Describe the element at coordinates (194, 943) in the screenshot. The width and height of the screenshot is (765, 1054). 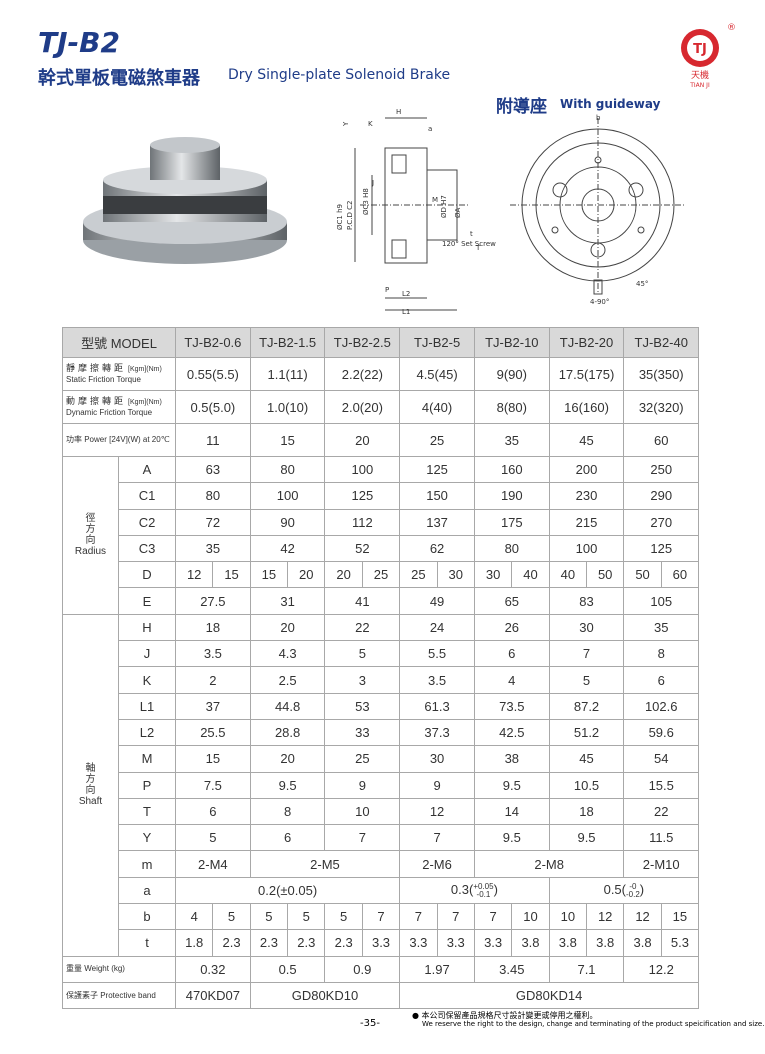
I see `value-cell: 1.8` at that location.